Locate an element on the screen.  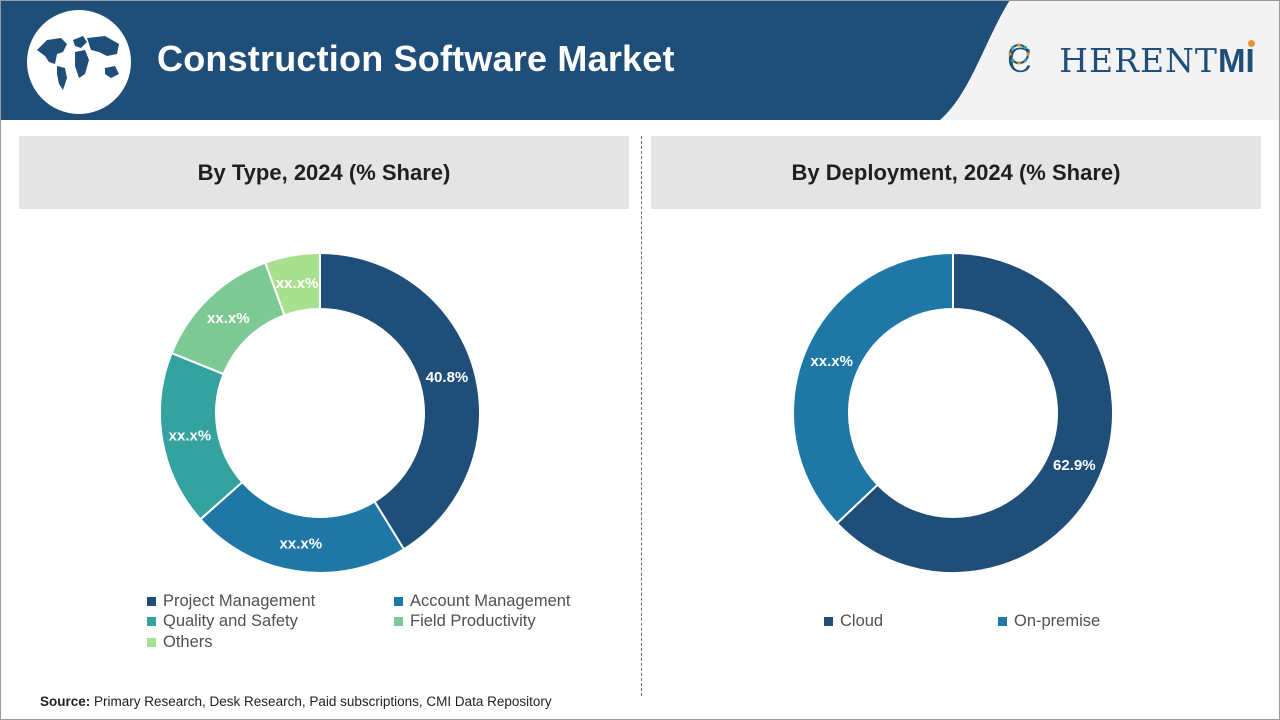
legend-item-on-premise: On-premise is located at coordinates (1049, 621).